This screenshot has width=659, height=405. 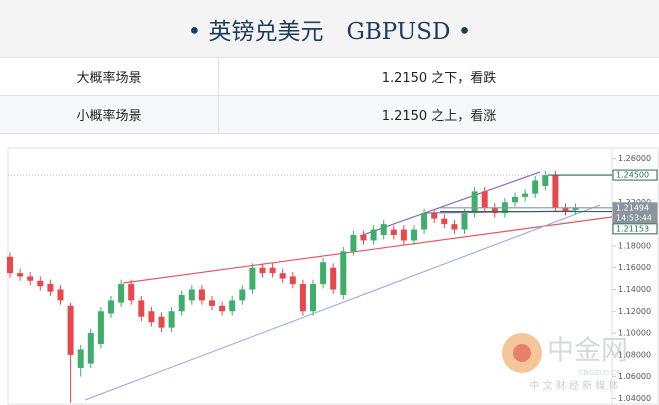 What do you see at coordinates (439, 78) in the screenshot?
I see `cell: 1.2150 之下，看跌` at bounding box center [439, 78].